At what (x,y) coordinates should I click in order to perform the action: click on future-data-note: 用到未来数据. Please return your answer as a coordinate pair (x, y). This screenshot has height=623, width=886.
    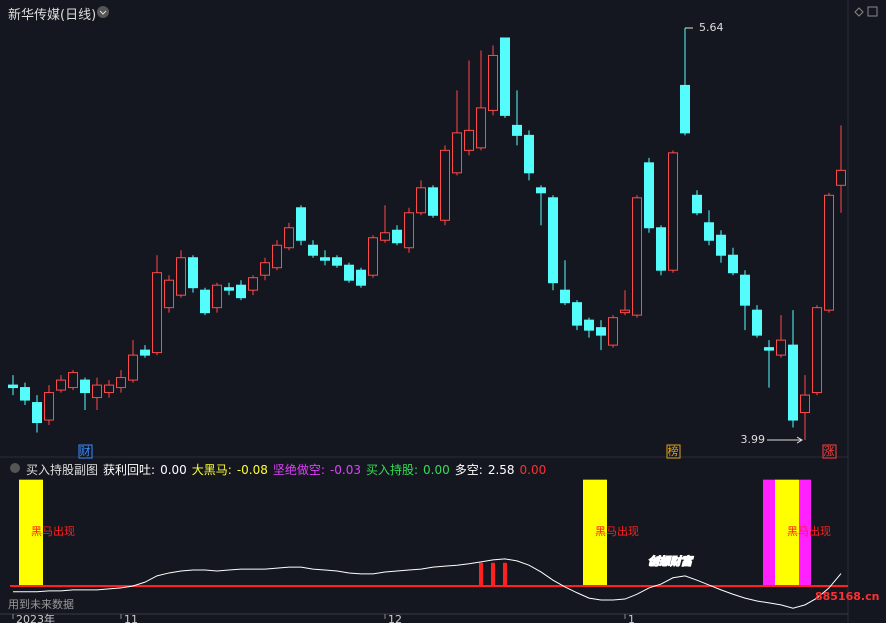
    Looking at the image, I should click on (41, 604).